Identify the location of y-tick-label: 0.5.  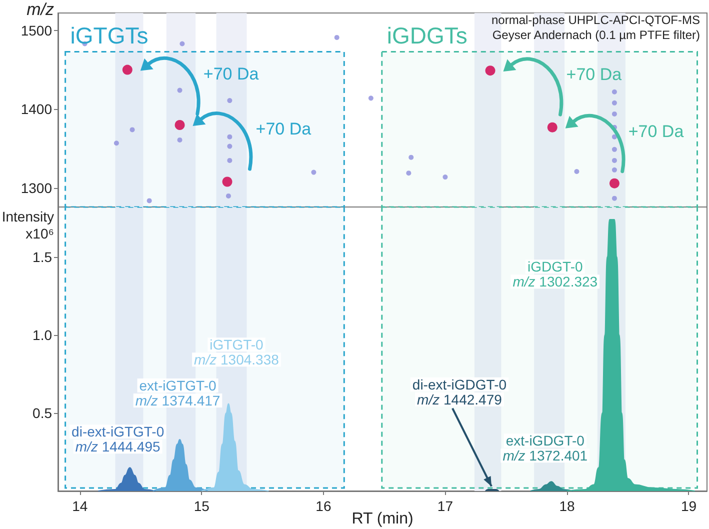
(42, 412).